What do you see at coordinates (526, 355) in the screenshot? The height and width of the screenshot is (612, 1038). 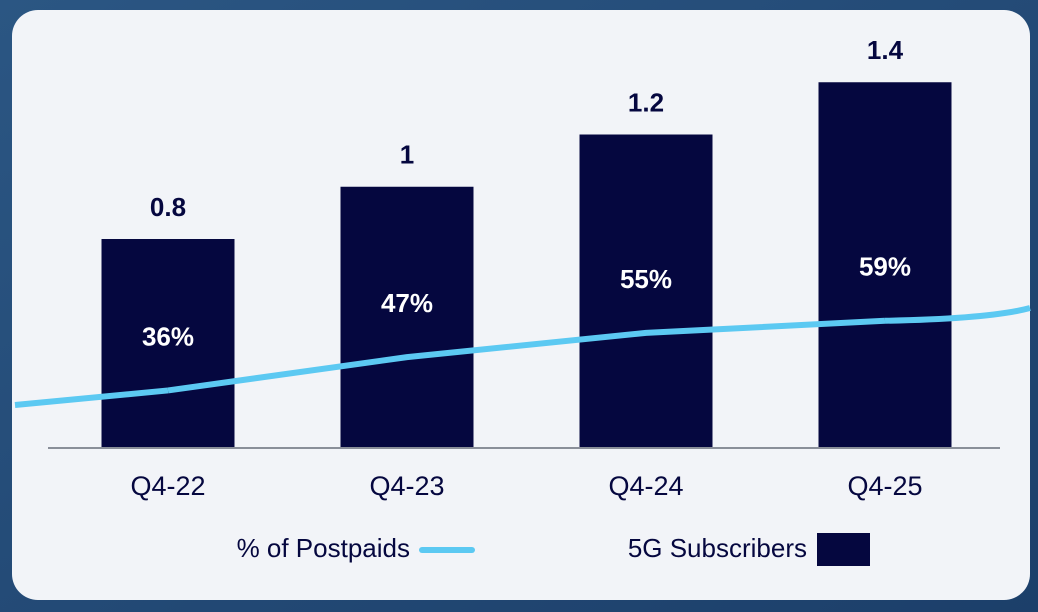 I see `line` at bounding box center [526, 355].